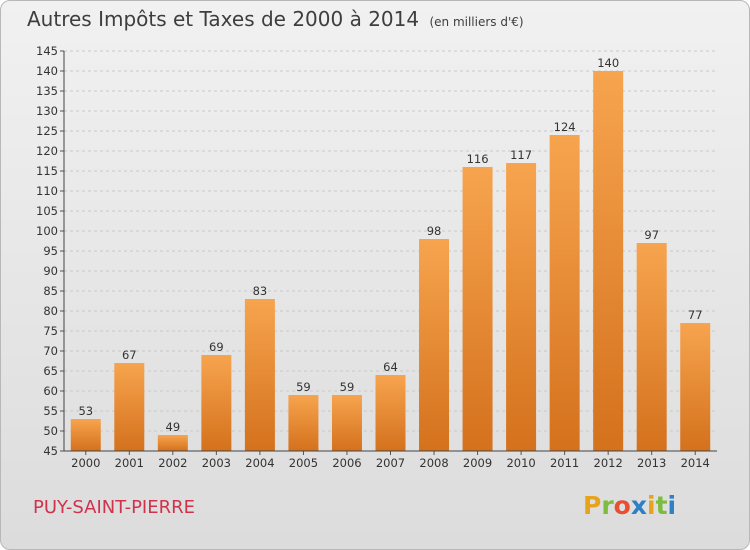 The height and width of the screenshot is (550, 750). Describe the element at coordinates (47, 131) in the screenshot. I see `y-tick-label: 125` at that location.